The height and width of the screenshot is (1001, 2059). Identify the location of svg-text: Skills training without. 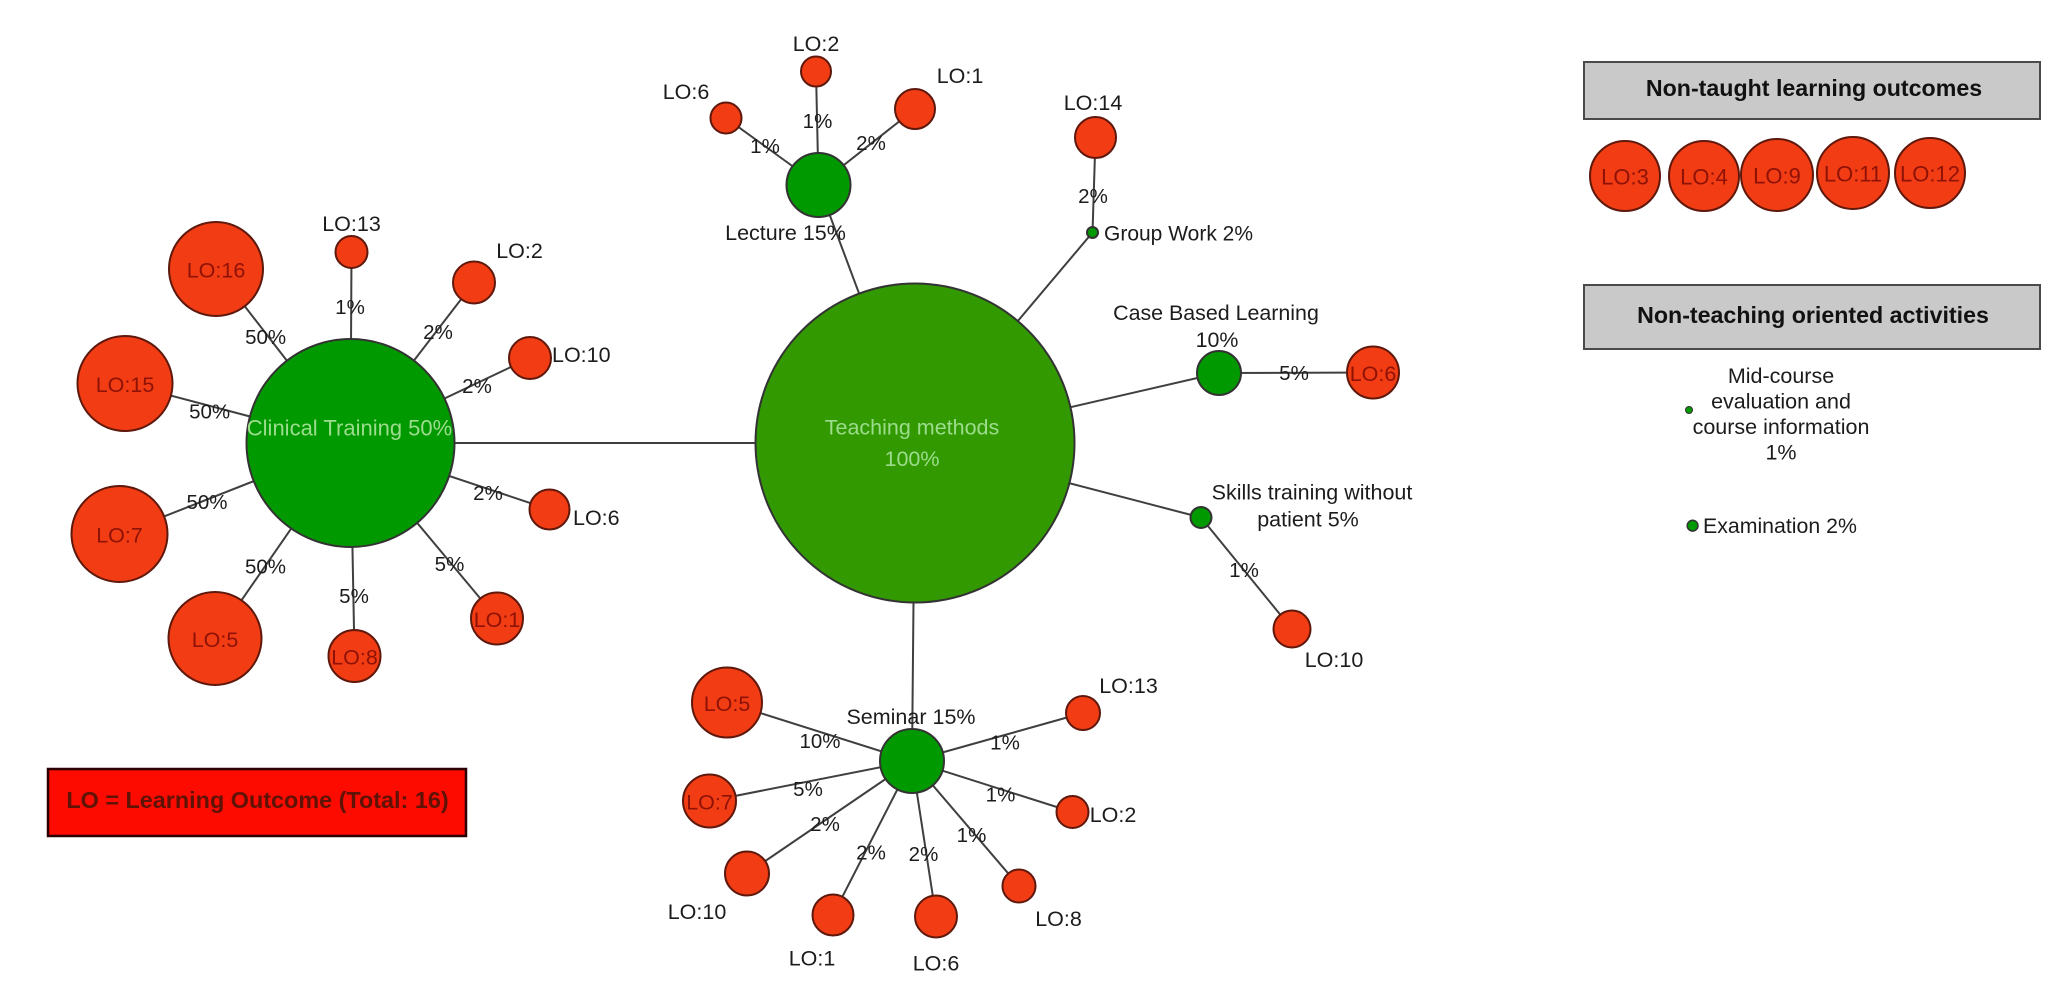
(1312, 493).